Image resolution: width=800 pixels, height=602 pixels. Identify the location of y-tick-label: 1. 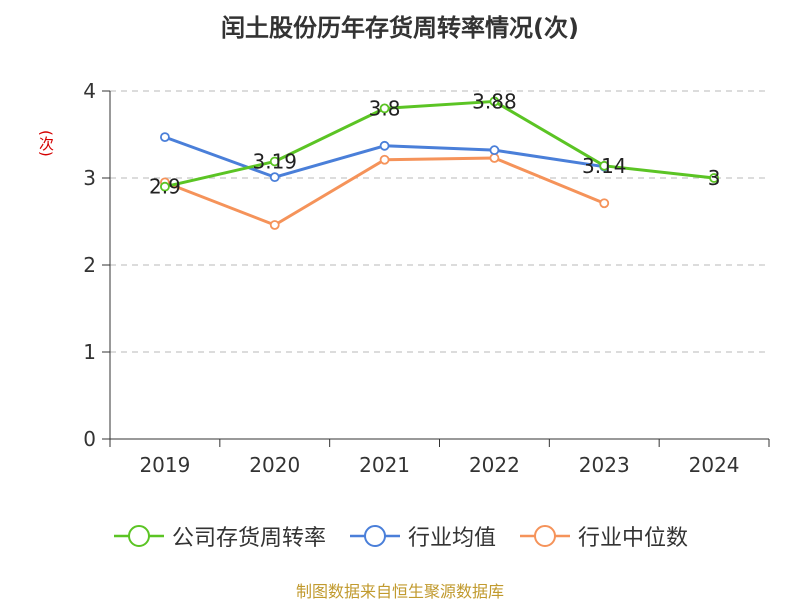
(89, 352).